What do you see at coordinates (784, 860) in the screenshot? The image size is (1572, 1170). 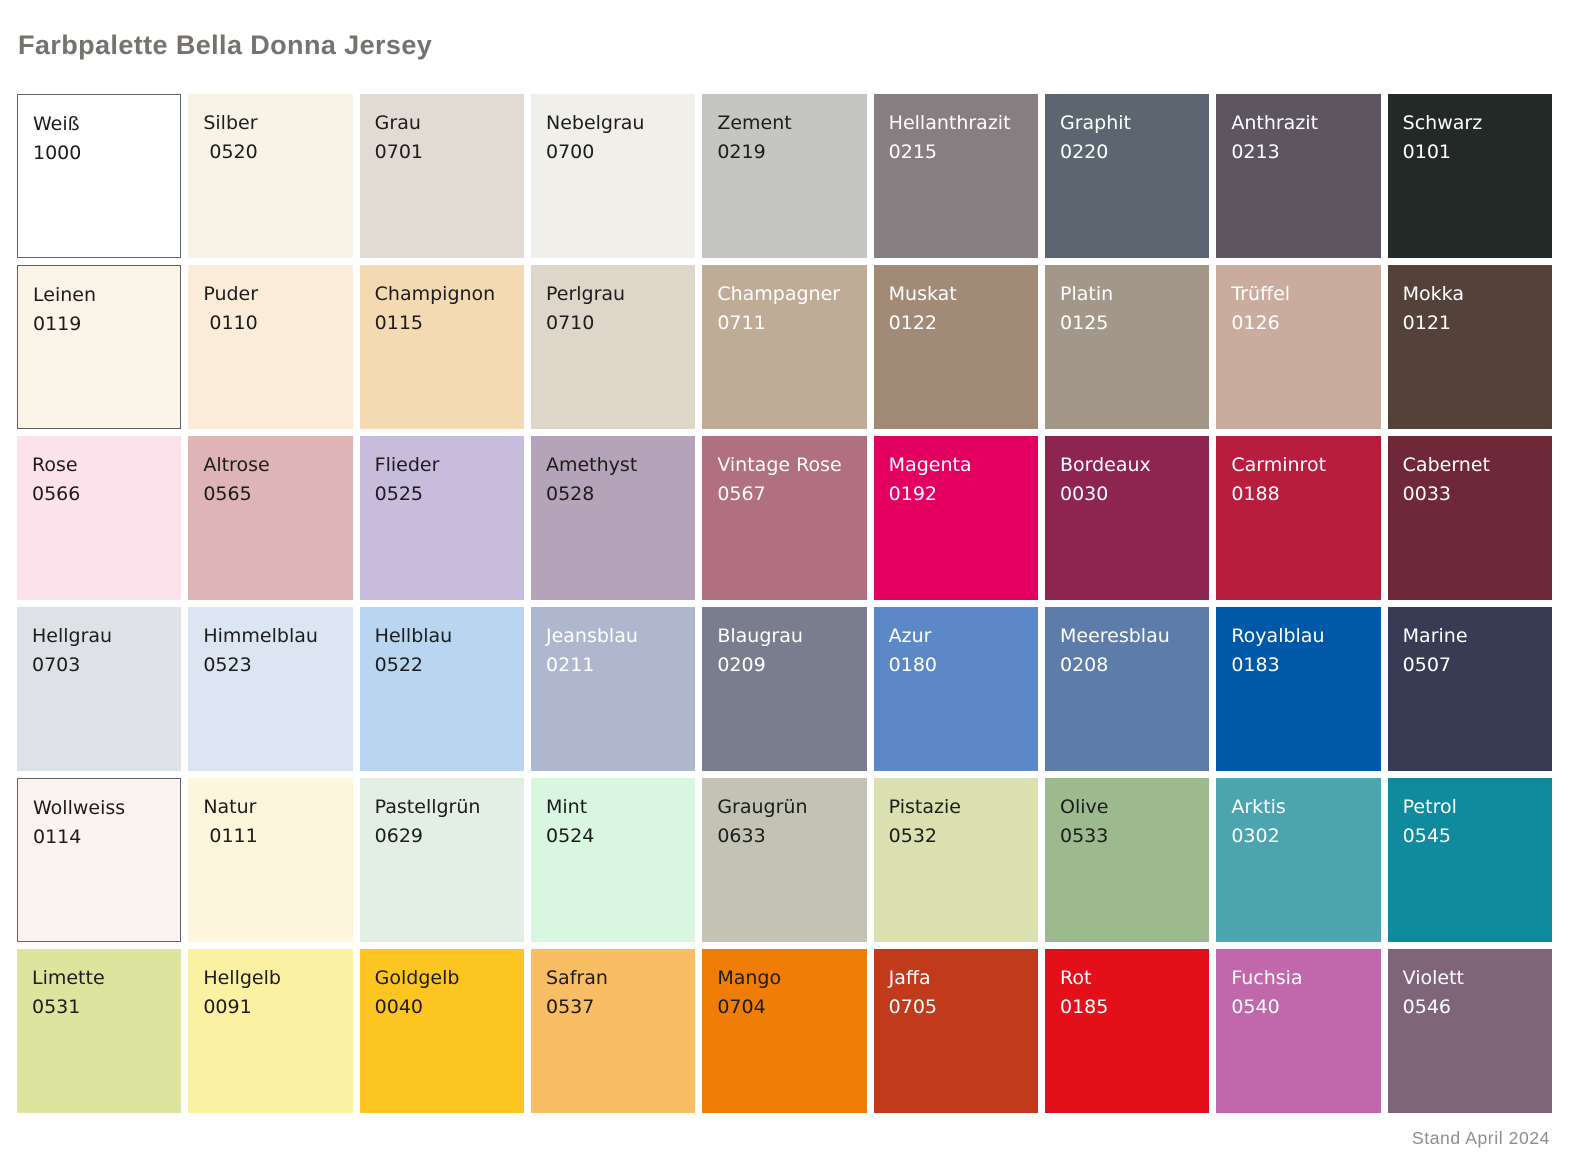 I see `swatch-graugr-n: Graugrün 0633` at bounding box center [784, 860].